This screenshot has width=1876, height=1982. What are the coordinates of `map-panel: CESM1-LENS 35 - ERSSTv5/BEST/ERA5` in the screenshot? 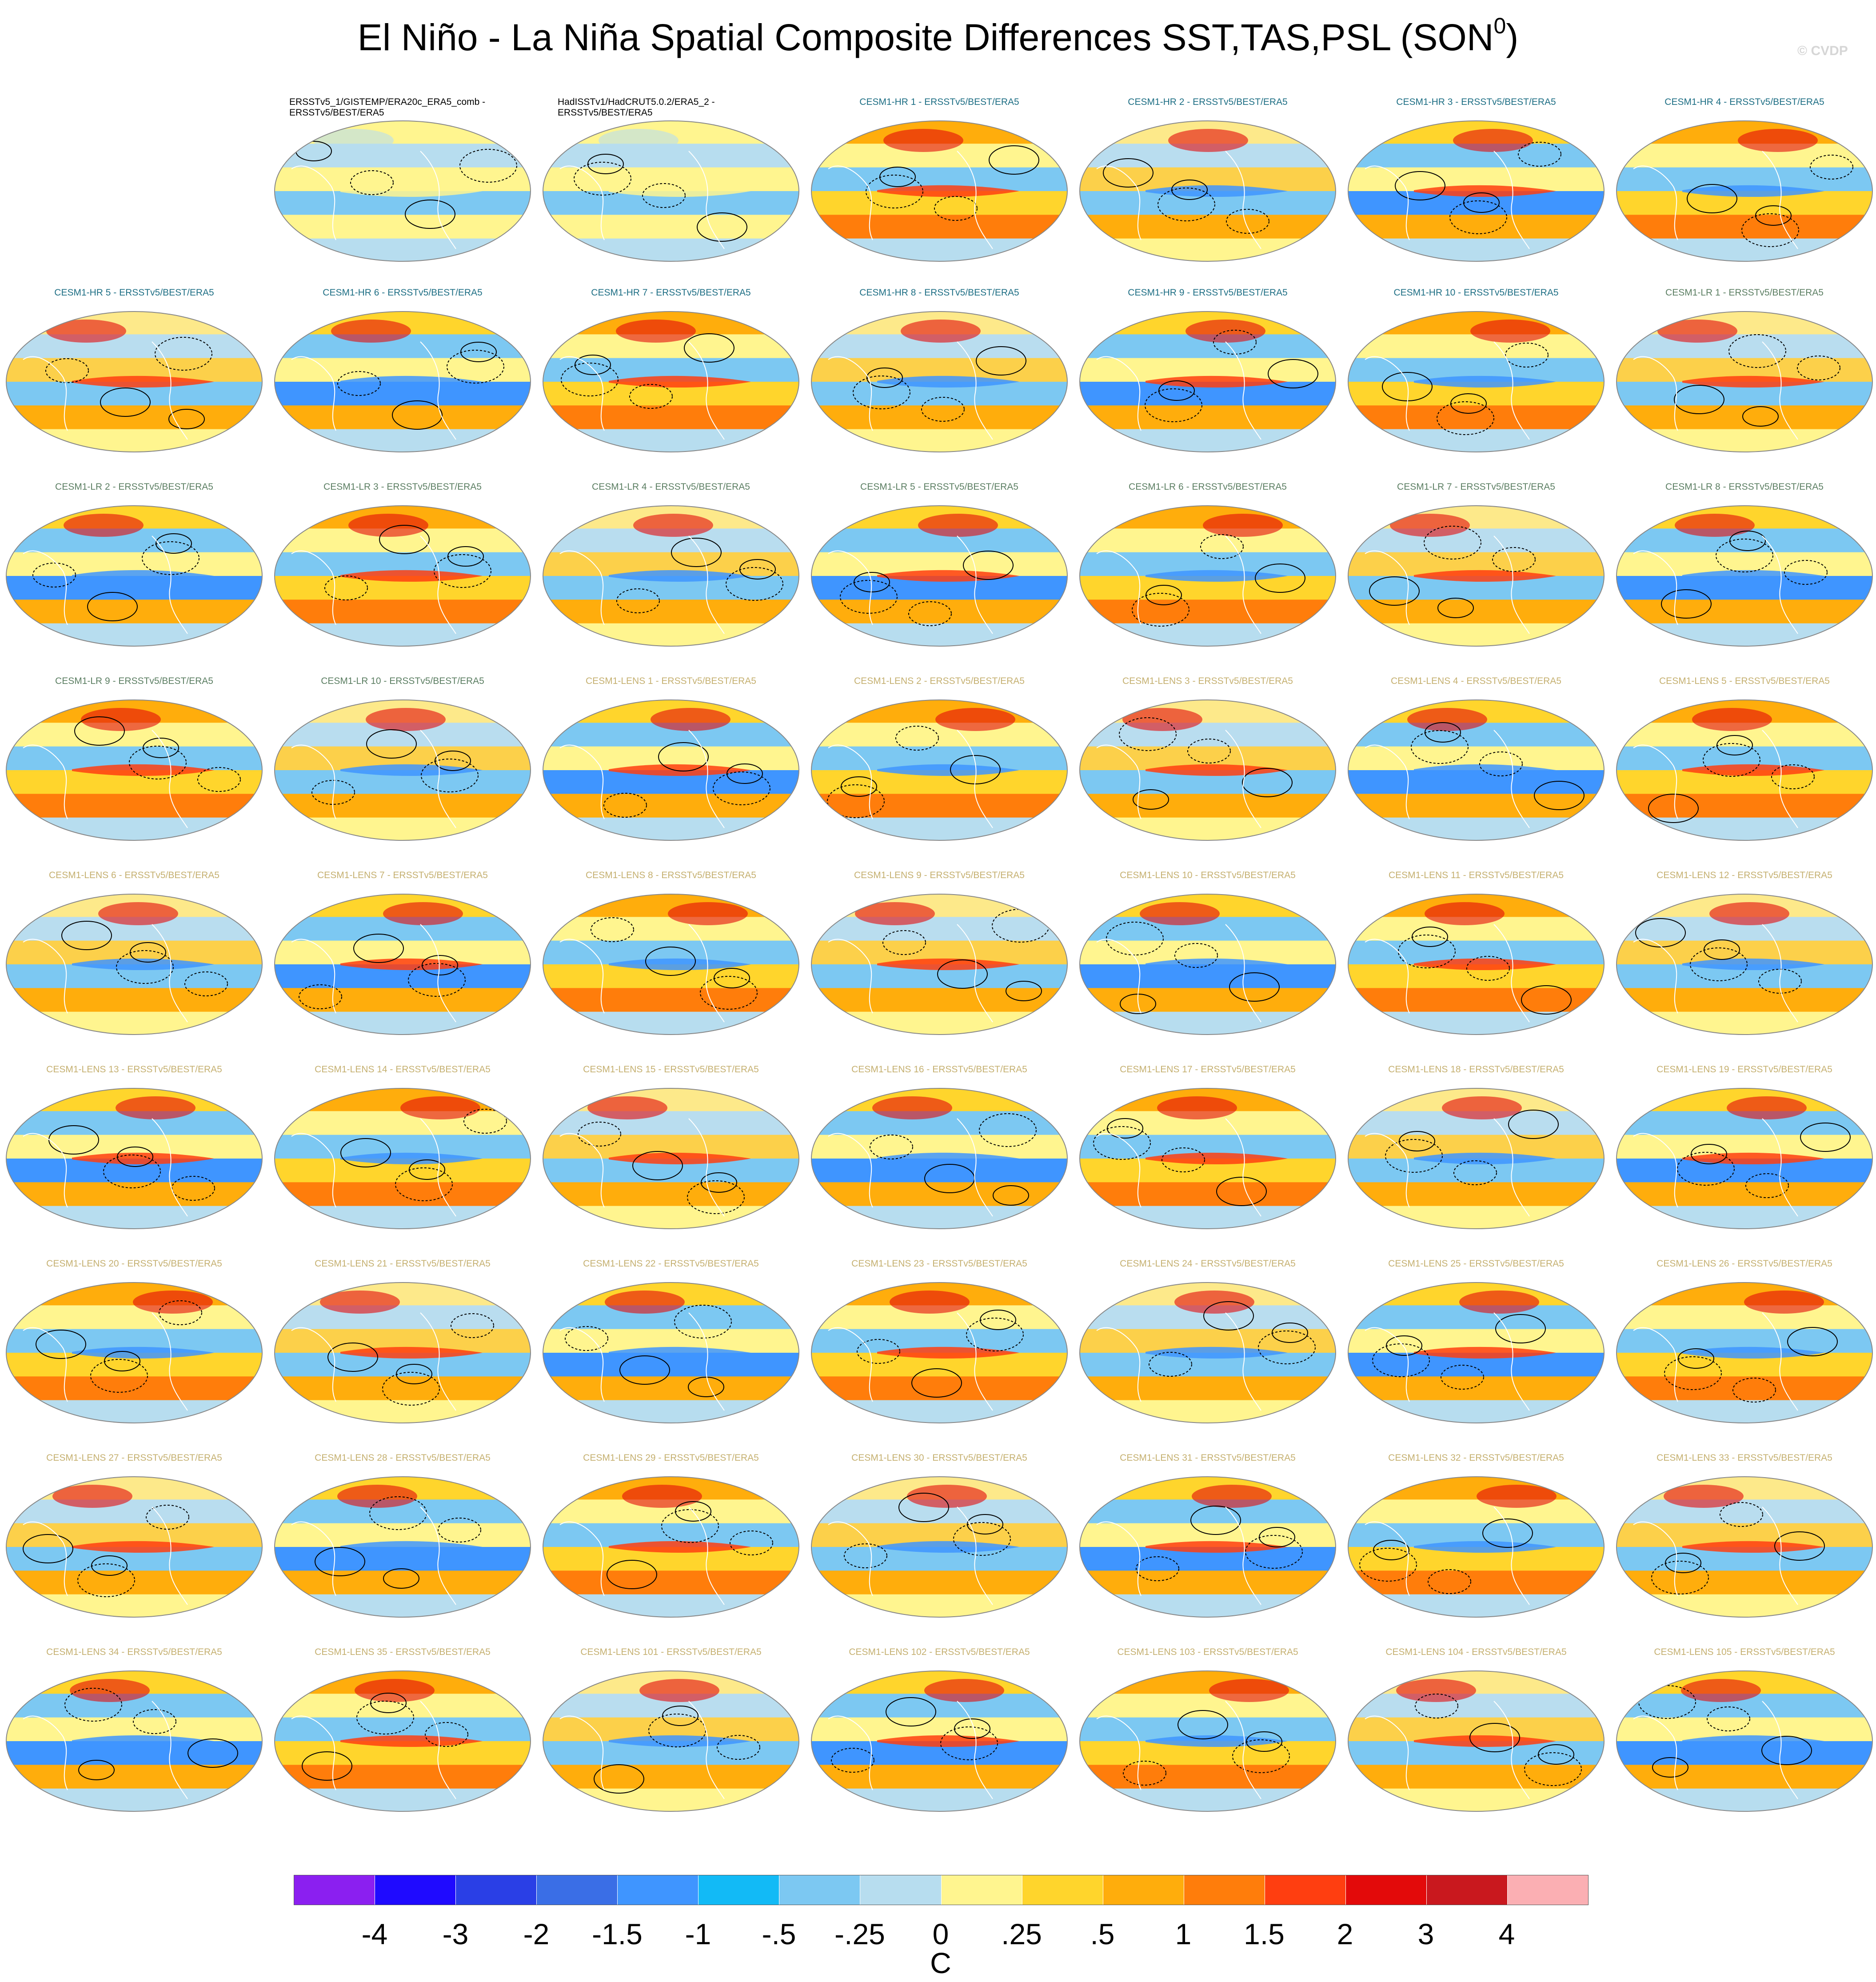 It's located at (402, 1740).